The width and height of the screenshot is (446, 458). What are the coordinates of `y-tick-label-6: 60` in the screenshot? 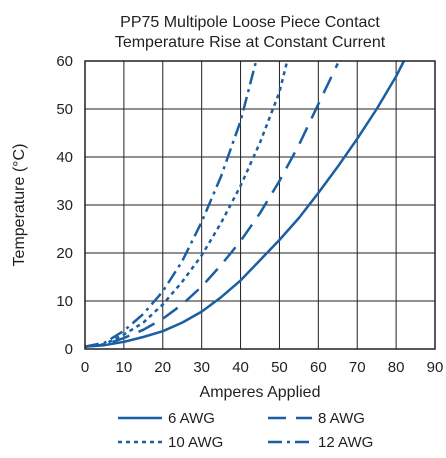 It's located at (64, 61).